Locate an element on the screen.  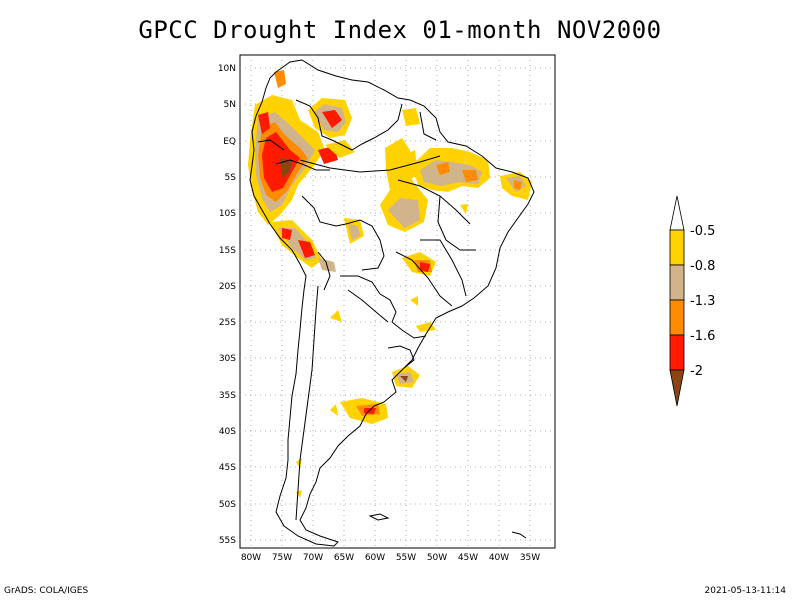
colorbar-labels: -0.5 -0.8 -1.3 -1.6 -2 is located at coordinates (702, 301).